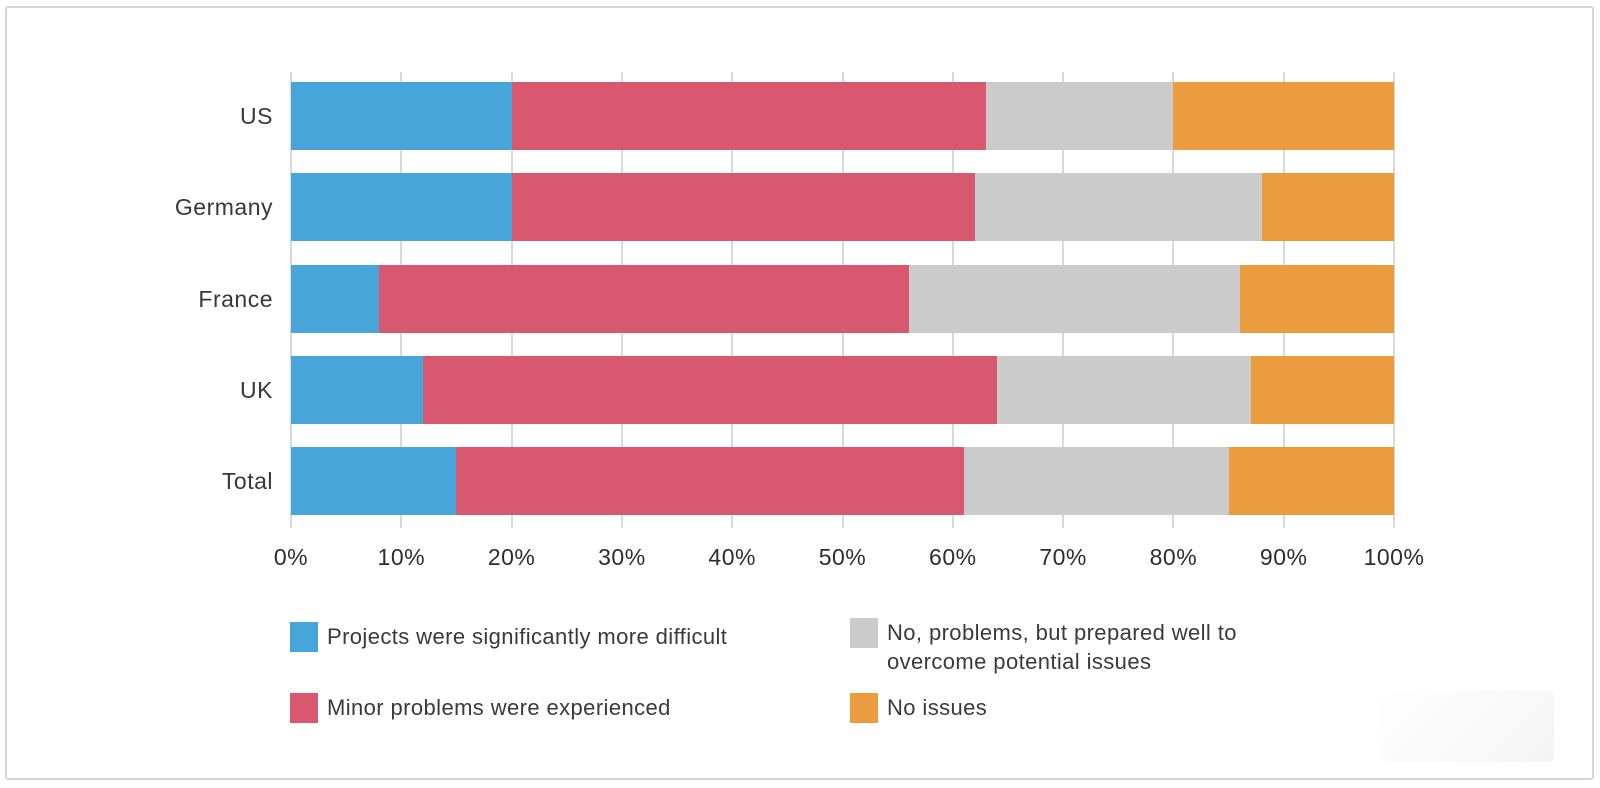 The image size is (1600, 788). I want to click on legend-item-2: Minor problems were experienced, so click(480, 708).